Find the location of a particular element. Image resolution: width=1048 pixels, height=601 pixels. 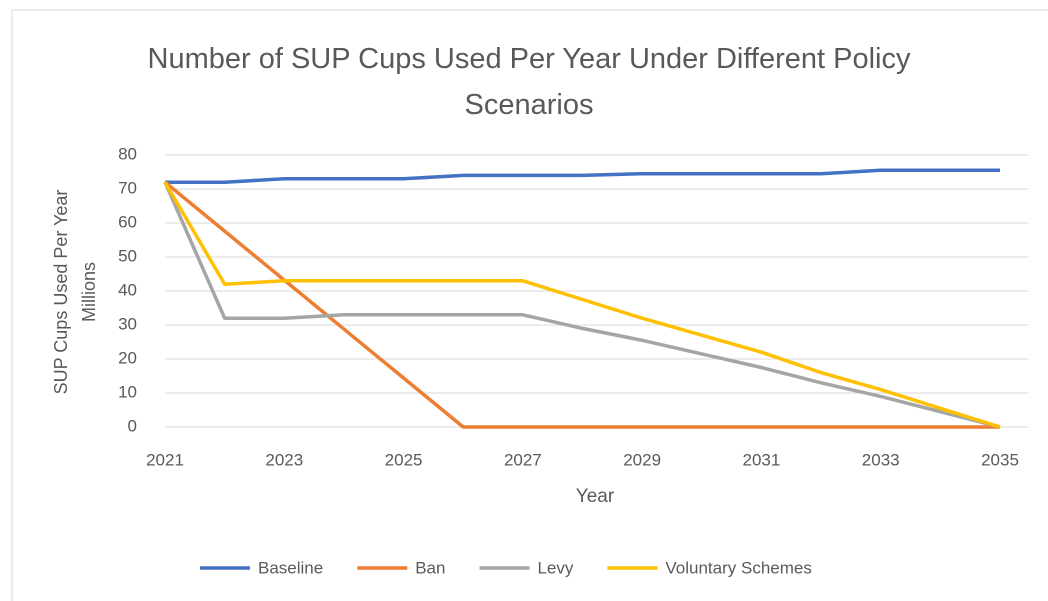

y-tick-label: 30 is located at coordinates (127, 323).